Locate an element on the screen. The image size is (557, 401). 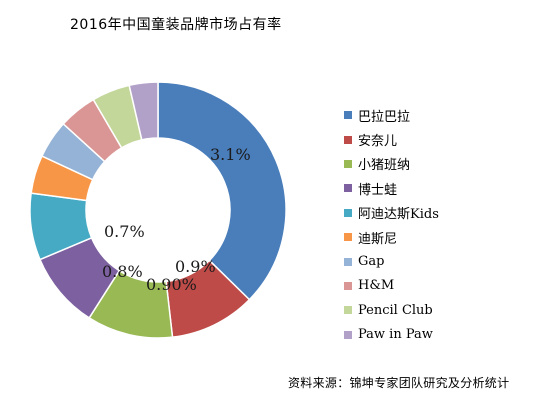
source-note: 资料来源：锦坤专家团队研究及分析统计 is located at coordinates (399, 383).